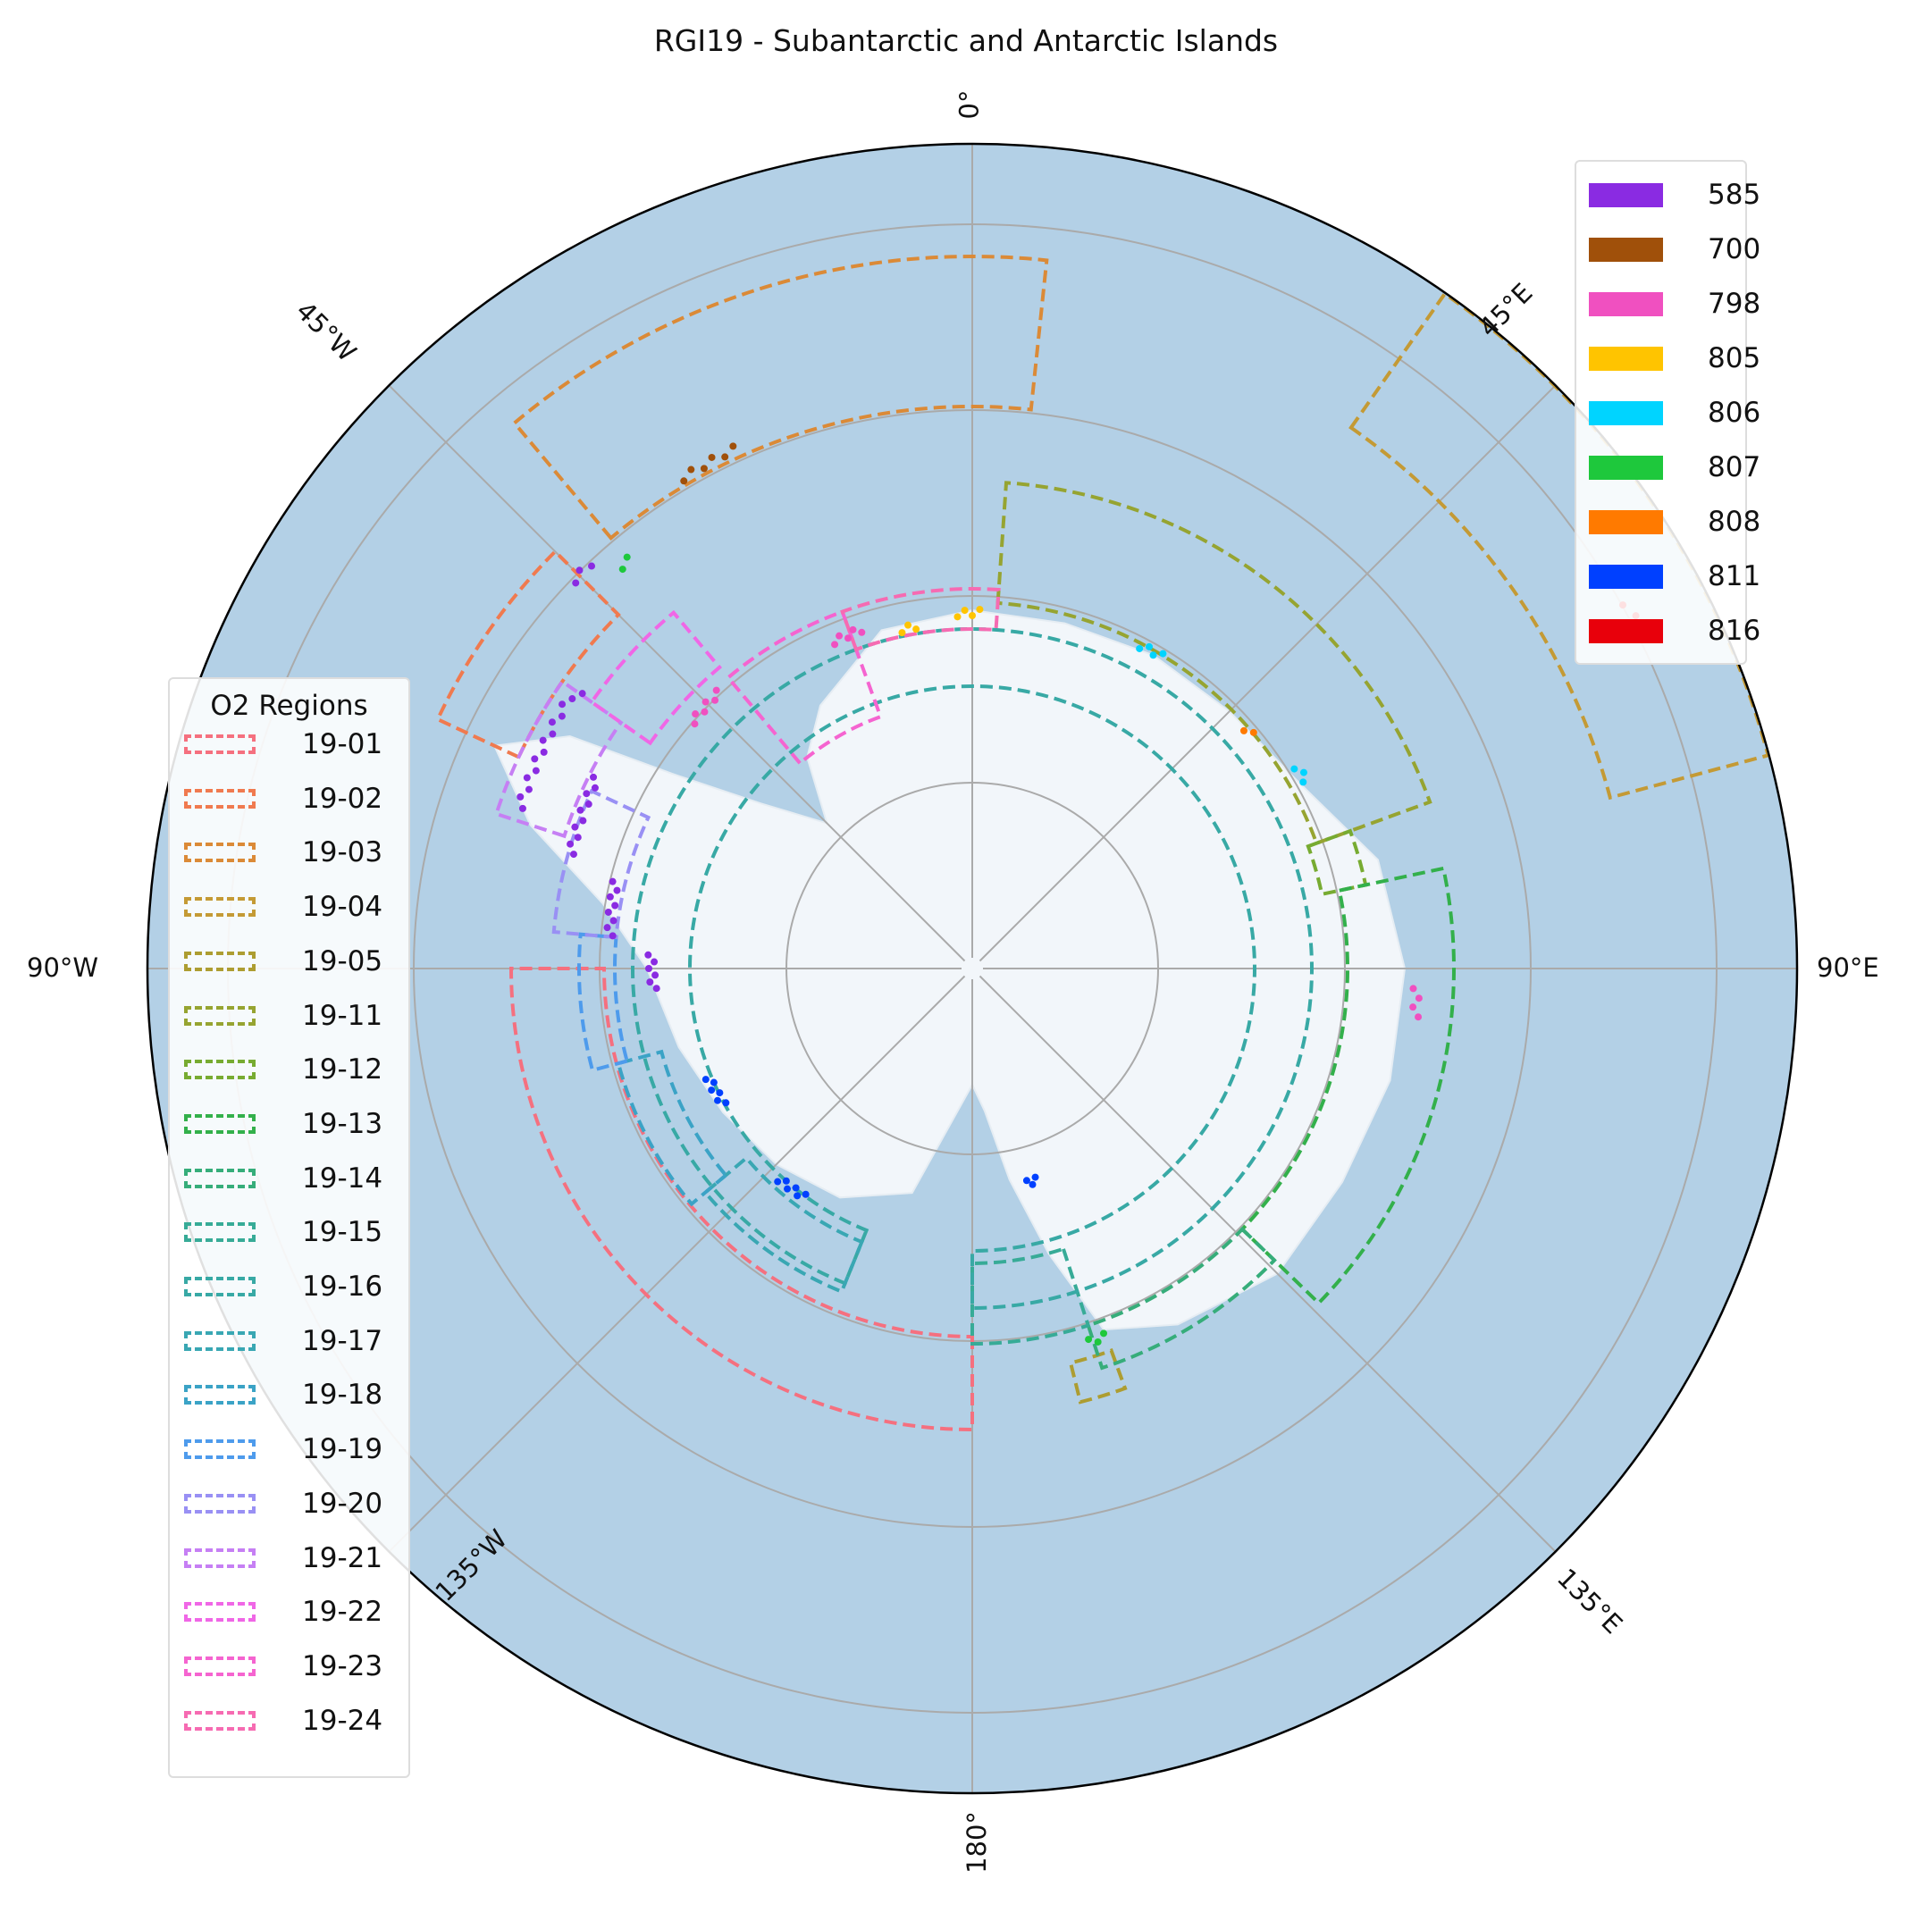  I want to click on tick-label-90w: 90°W, so click(63, 967).